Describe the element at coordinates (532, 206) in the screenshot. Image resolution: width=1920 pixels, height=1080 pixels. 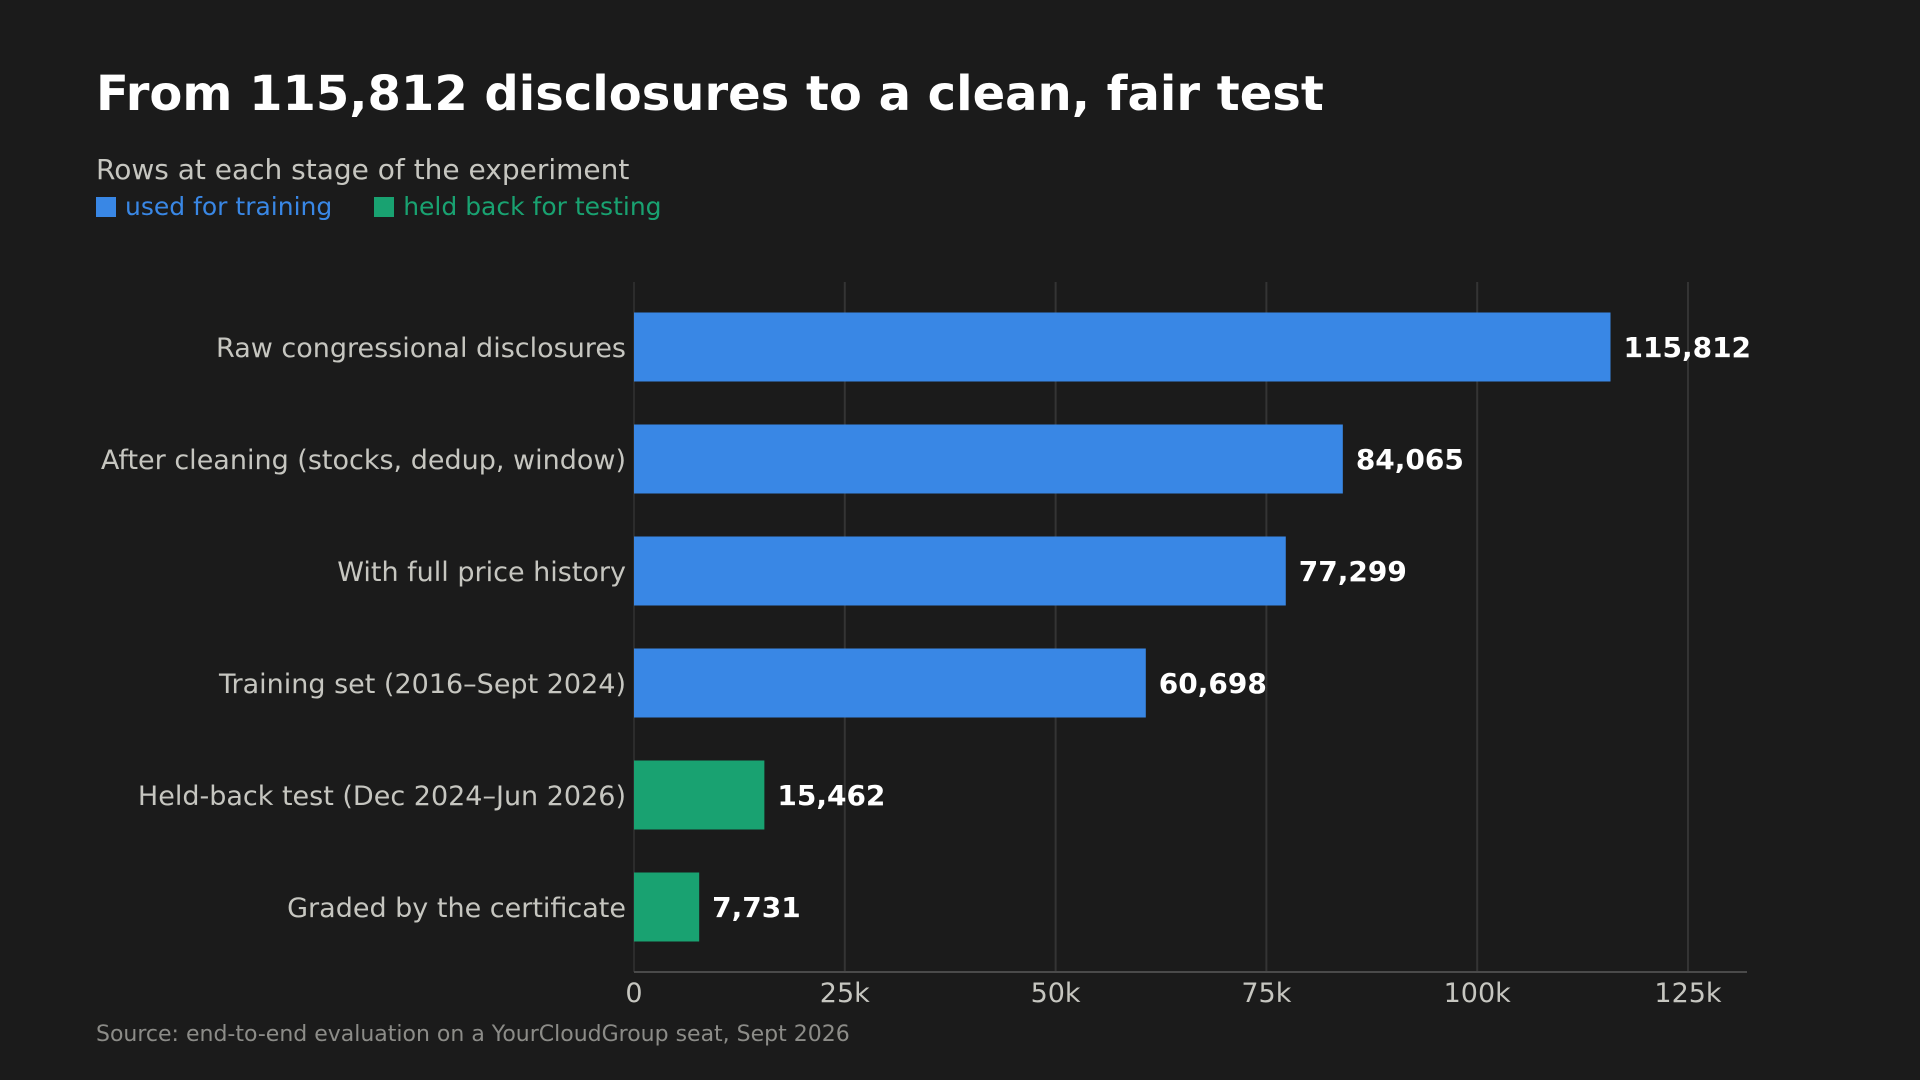
I see `legend-label-testing: held back for testing` at that location.